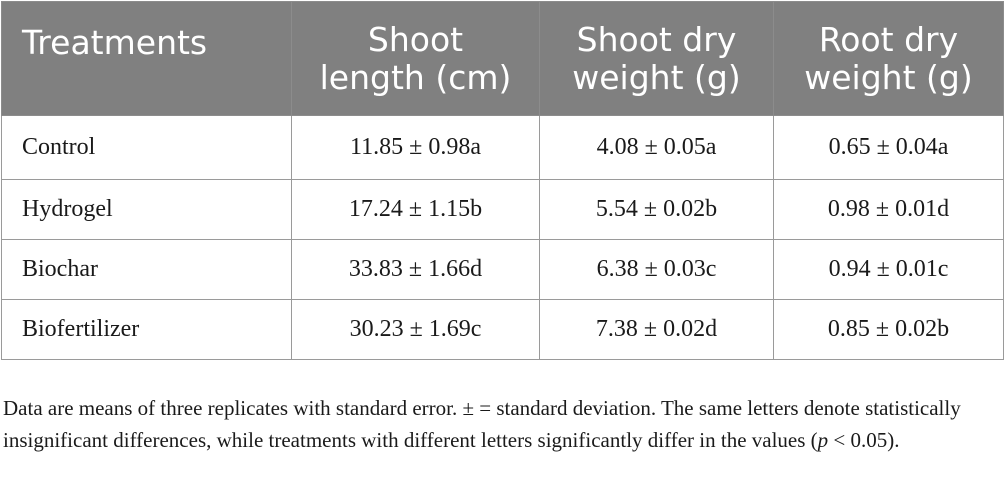 The height and width of the screenshot is (487, 1005). I want to click on shoot-length-cell: 33.83 ± 1.66d, so click(415, 269).